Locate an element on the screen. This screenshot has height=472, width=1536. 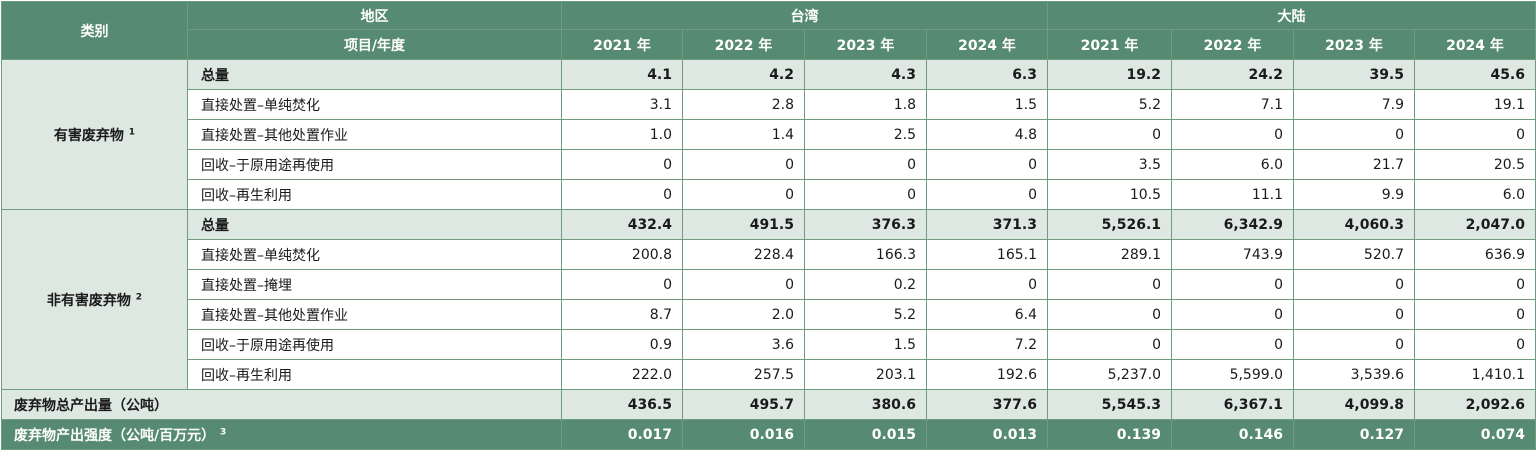
value-cell: 0.074 is located at coordinates (1475, 434).